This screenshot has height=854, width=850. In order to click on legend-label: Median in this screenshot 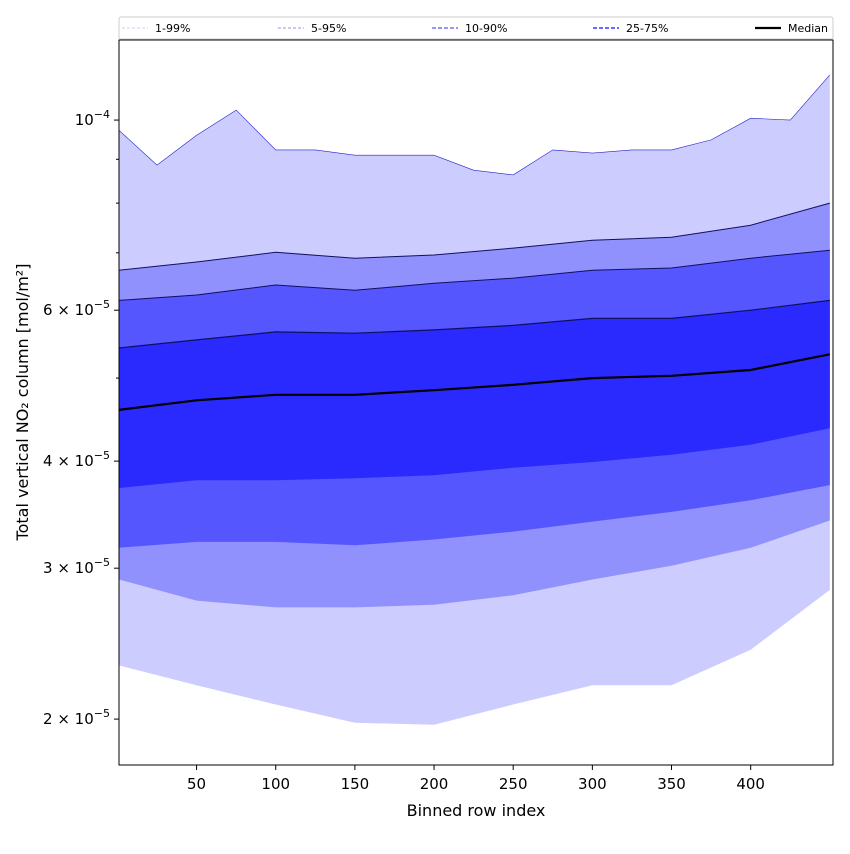, I will do `click(808, 28)`.